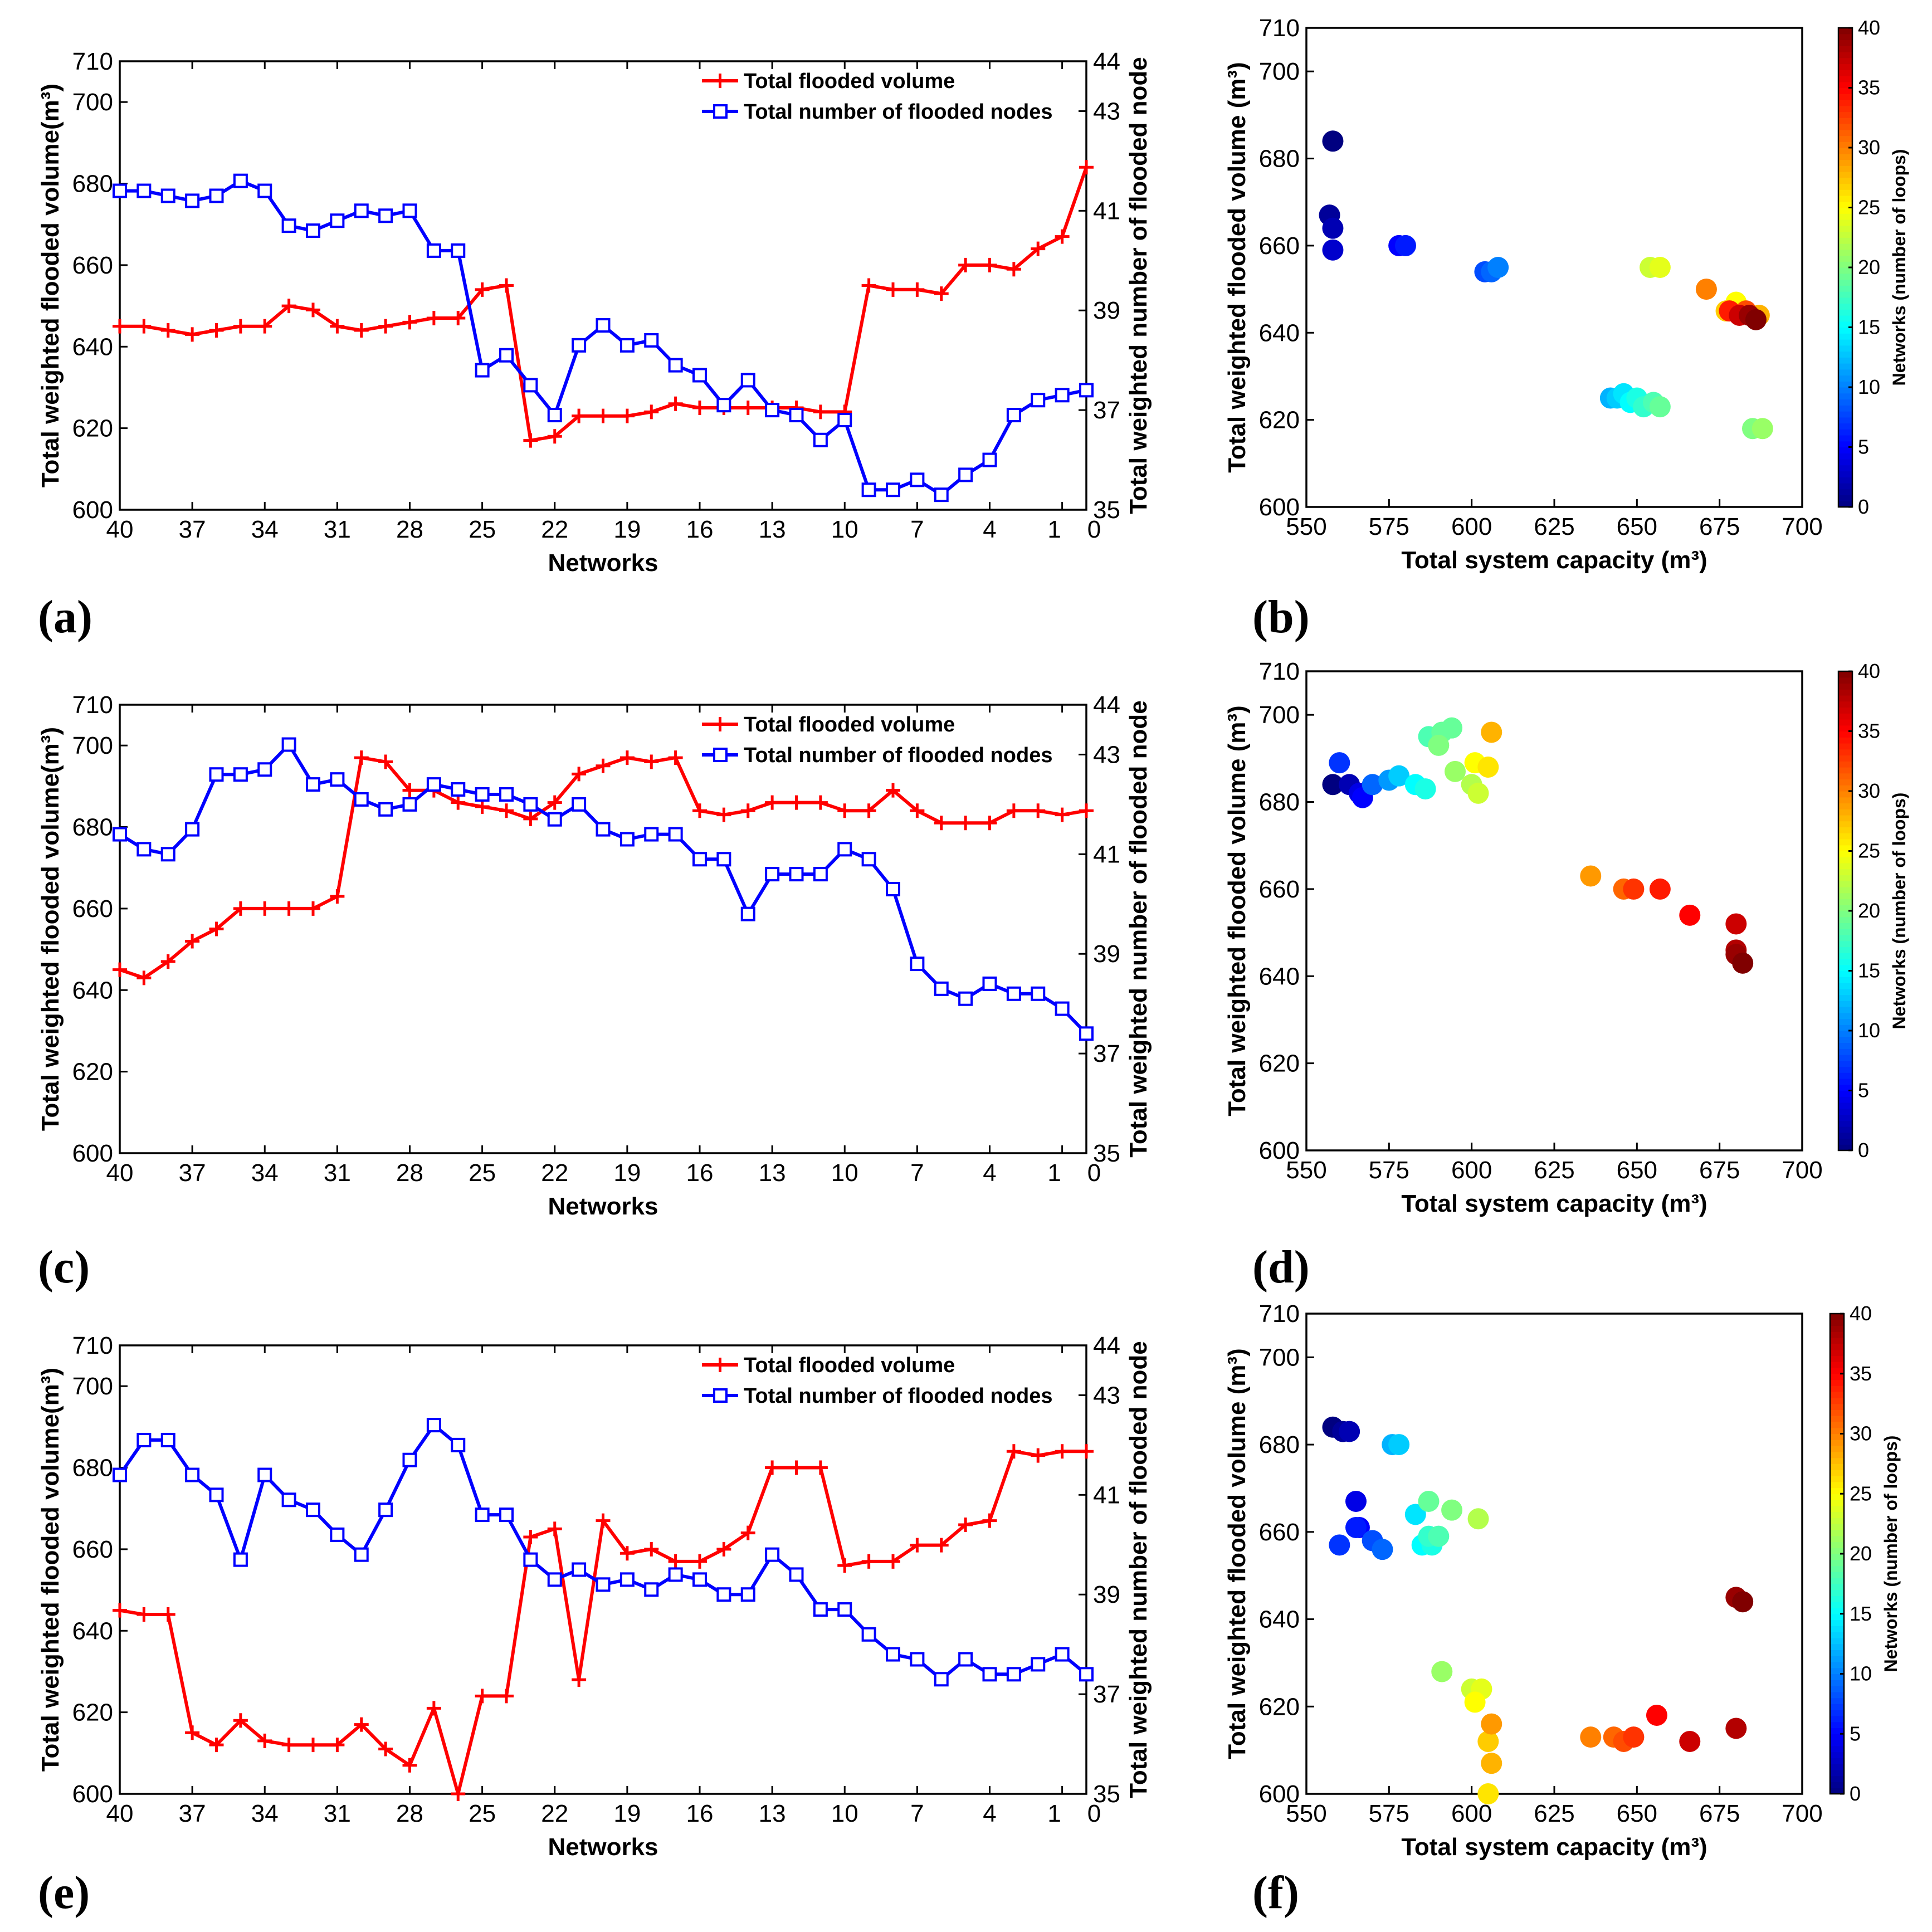 This screenshot has width=1932, height=1932. What do you see at coordinates (603, 285) in the screenshot?
I see `plot-frame` at bounding box center [603, 285].